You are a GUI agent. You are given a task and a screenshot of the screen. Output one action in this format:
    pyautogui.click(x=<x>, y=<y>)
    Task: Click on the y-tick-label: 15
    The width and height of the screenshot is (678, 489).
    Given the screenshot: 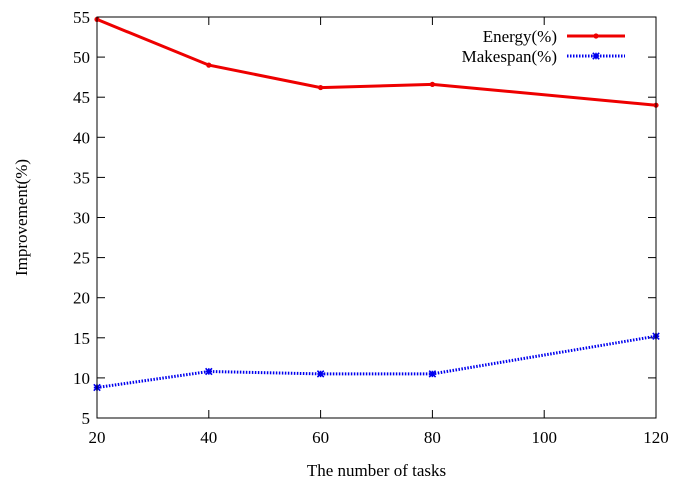 What is the action you would take?
    pyautogui.click(x=81, y=338)
    